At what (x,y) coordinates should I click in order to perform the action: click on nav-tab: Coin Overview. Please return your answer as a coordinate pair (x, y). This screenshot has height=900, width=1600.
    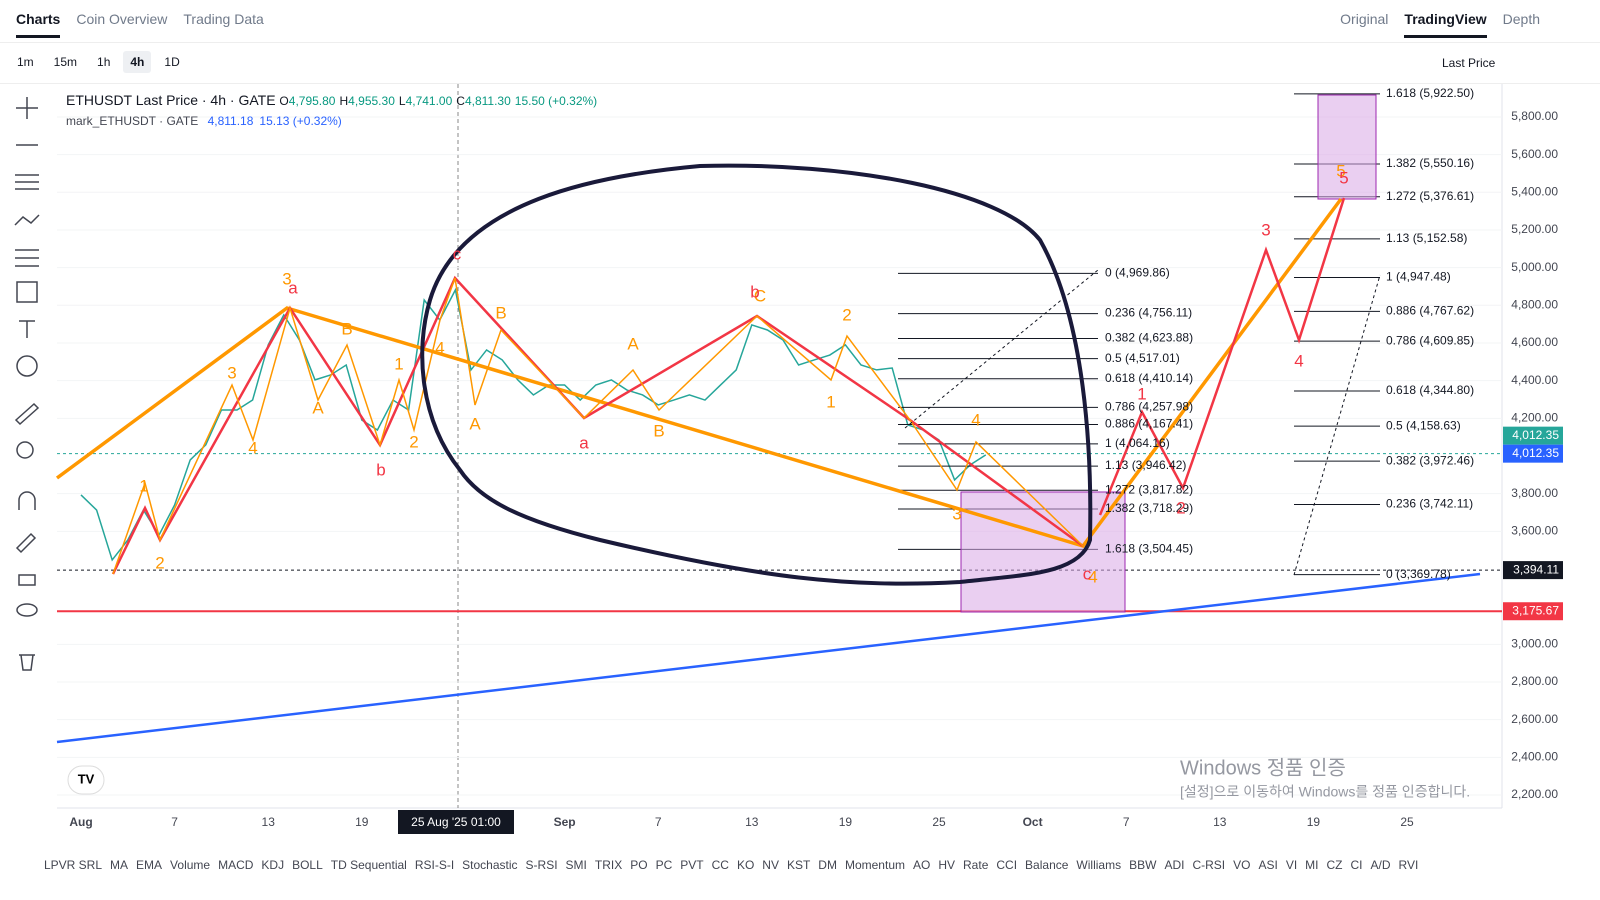
    Looking at the image, I should click on (122, 19).